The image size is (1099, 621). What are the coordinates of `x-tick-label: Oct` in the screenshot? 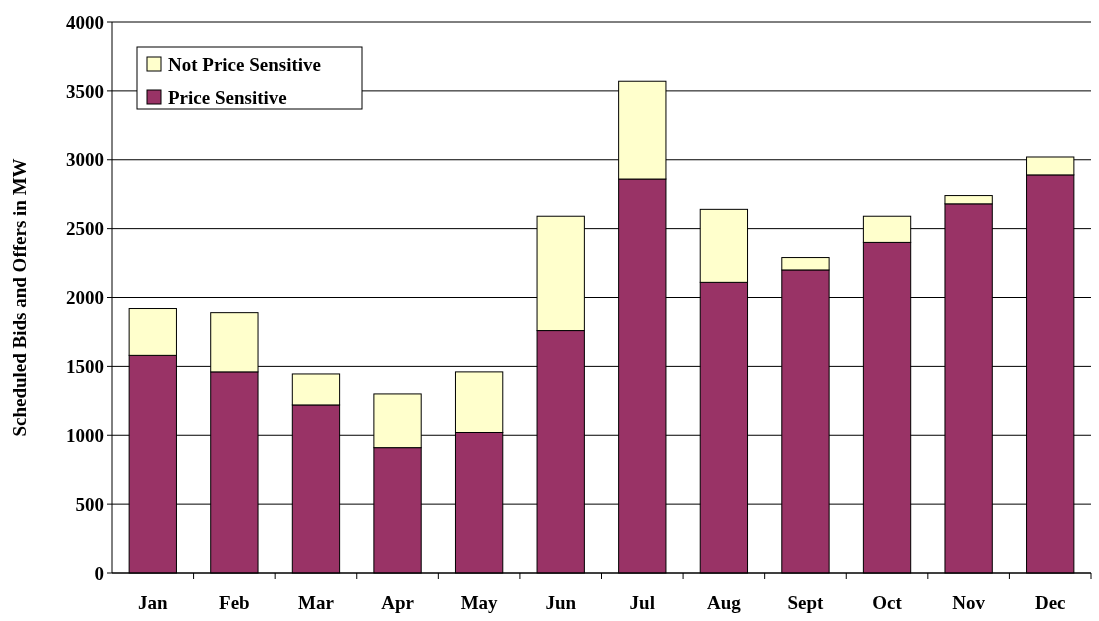 It's located at (887, 602).